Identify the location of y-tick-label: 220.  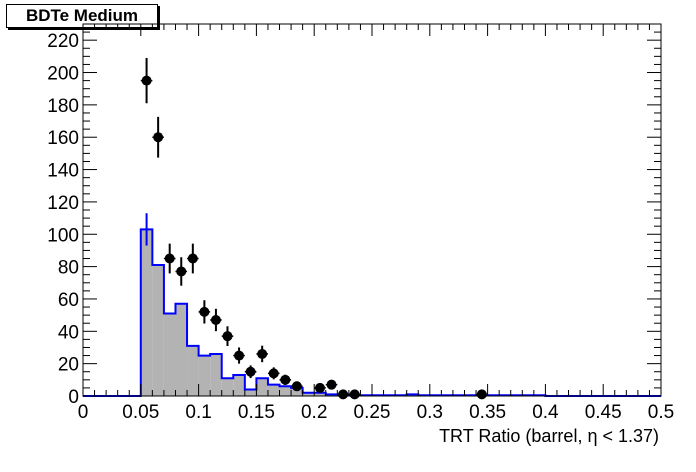
(63, 41).